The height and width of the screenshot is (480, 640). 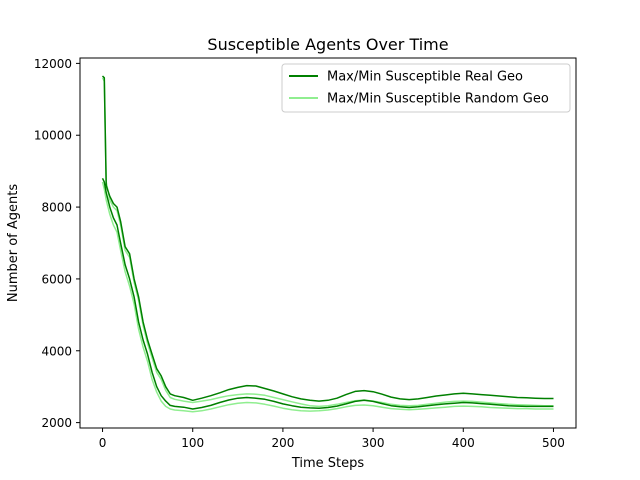 I want to click on legend-label-random: Max/Min Susceptible Random Geo, so click(x=438, y=99).